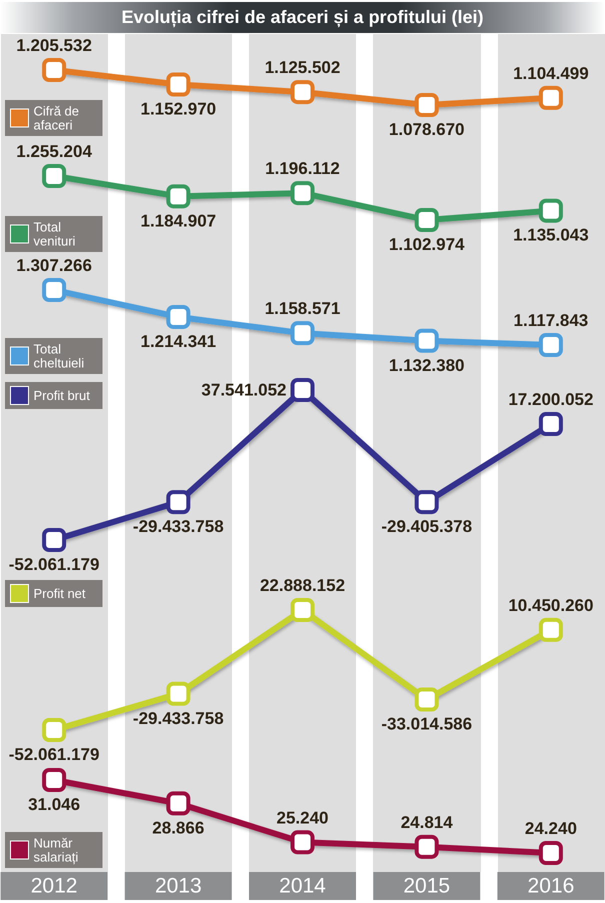  I want to click on legend-label: Număr salariați, so click(56, 850).